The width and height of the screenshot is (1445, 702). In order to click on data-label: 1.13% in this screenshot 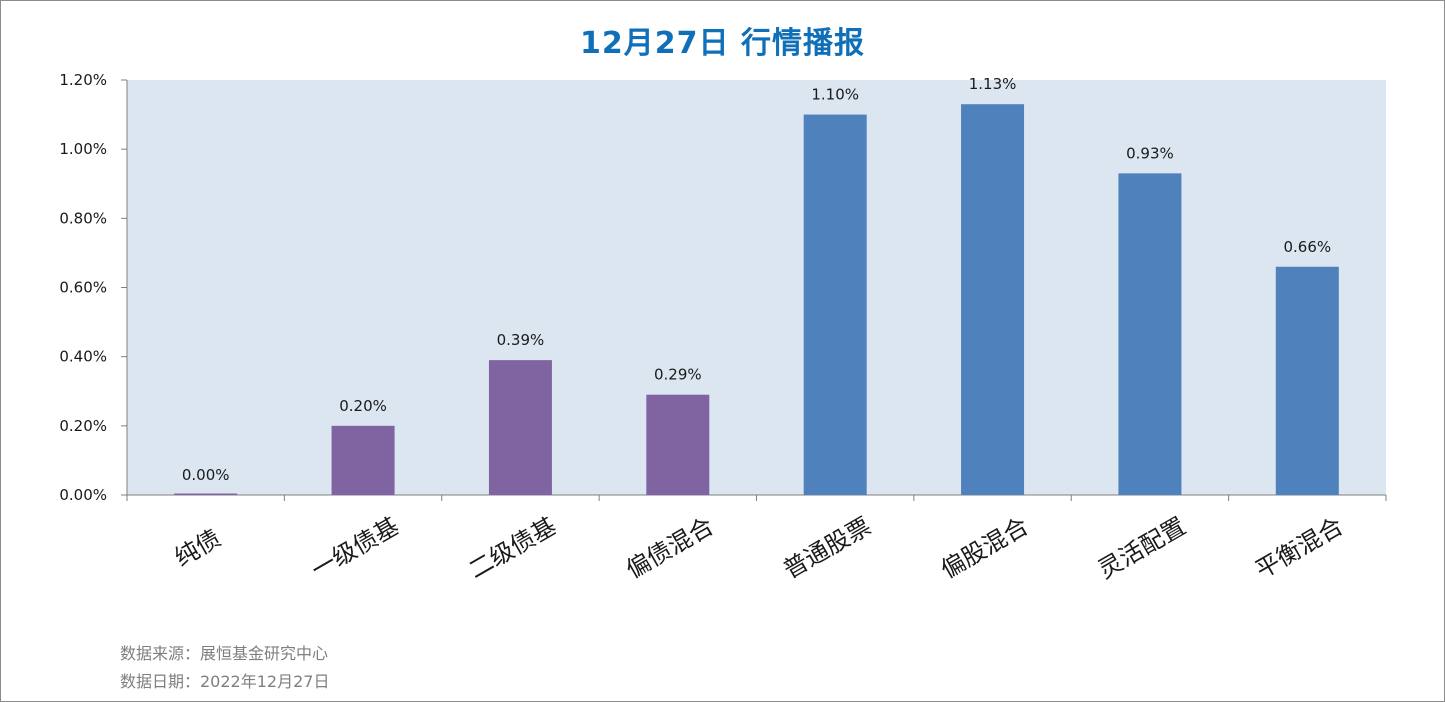, I will do `click(993, 84)`.